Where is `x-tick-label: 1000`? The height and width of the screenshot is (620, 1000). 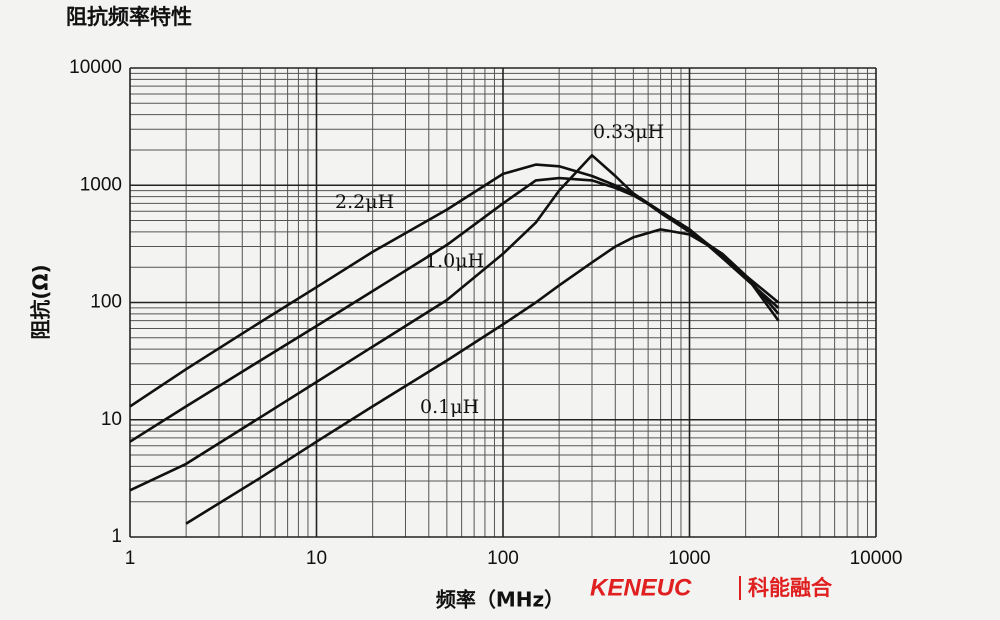
x-tick-label: 1000 is located at coordinates (689, 558).